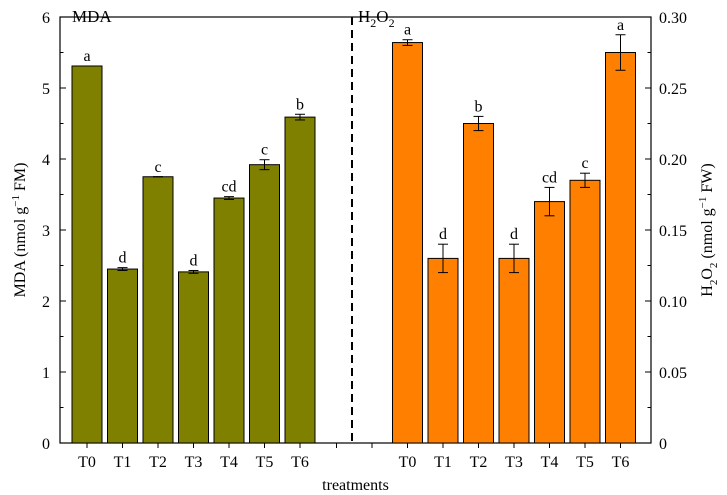  Describe the element at coordinates (92, 16) in the screenshot. I see `mda-panel-label: MDA` at that location.